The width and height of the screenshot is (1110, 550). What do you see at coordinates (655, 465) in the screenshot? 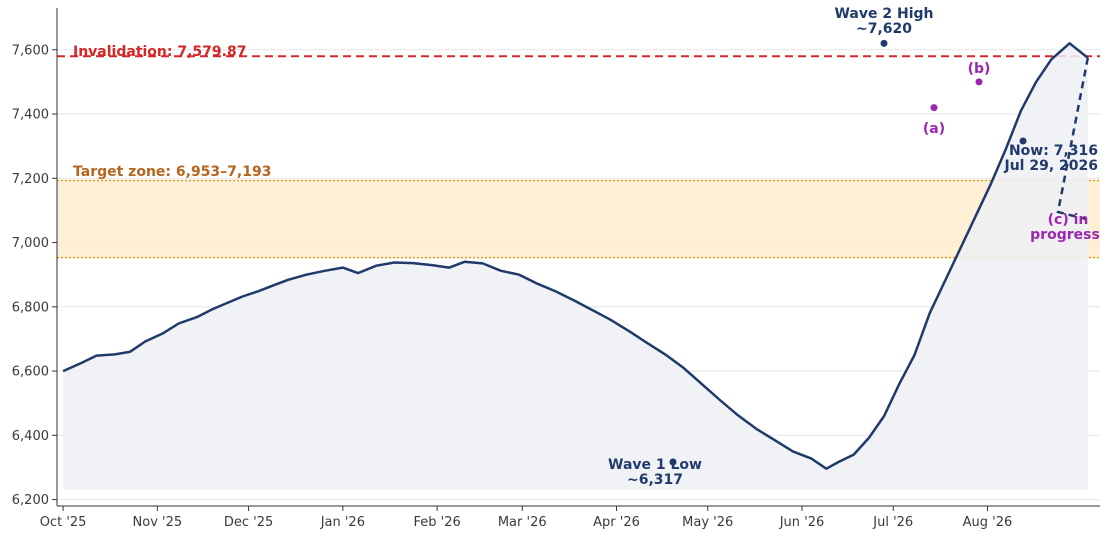
I see `wave1-low-label-line1: Wave 1 Low` at bounding box center [655, 465].